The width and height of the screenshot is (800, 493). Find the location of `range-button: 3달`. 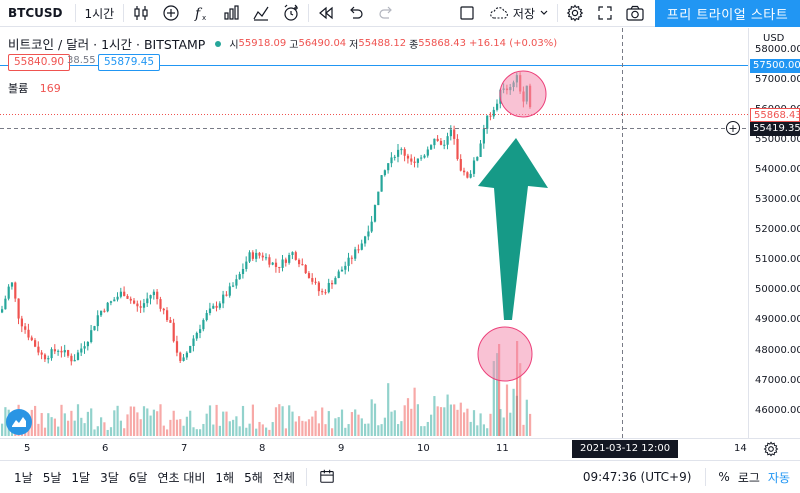

range-button: 3달 is located at coordinates (109, 477).